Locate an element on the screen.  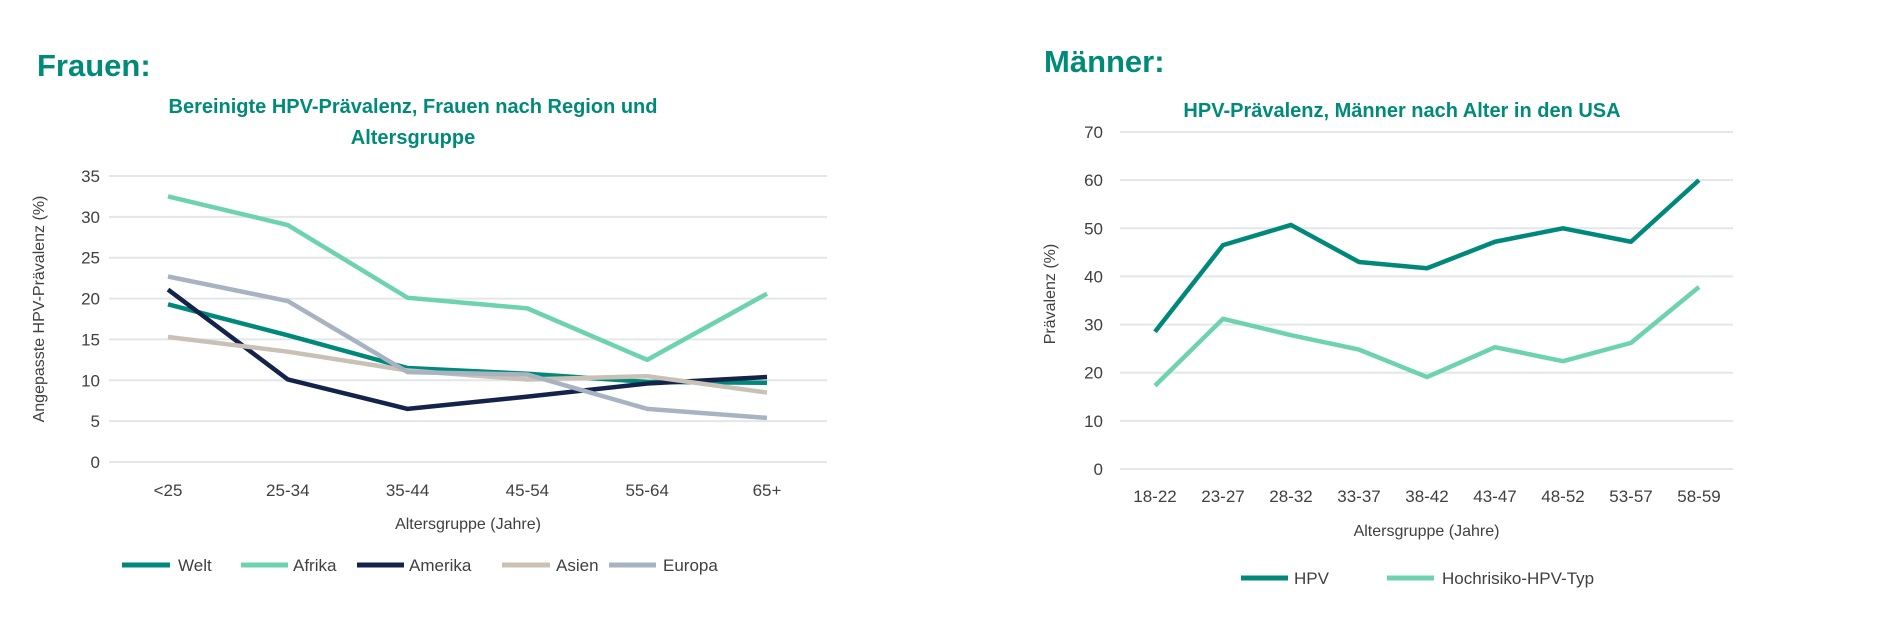
section-heading: Männer: is located at coordinates (1104, 61).